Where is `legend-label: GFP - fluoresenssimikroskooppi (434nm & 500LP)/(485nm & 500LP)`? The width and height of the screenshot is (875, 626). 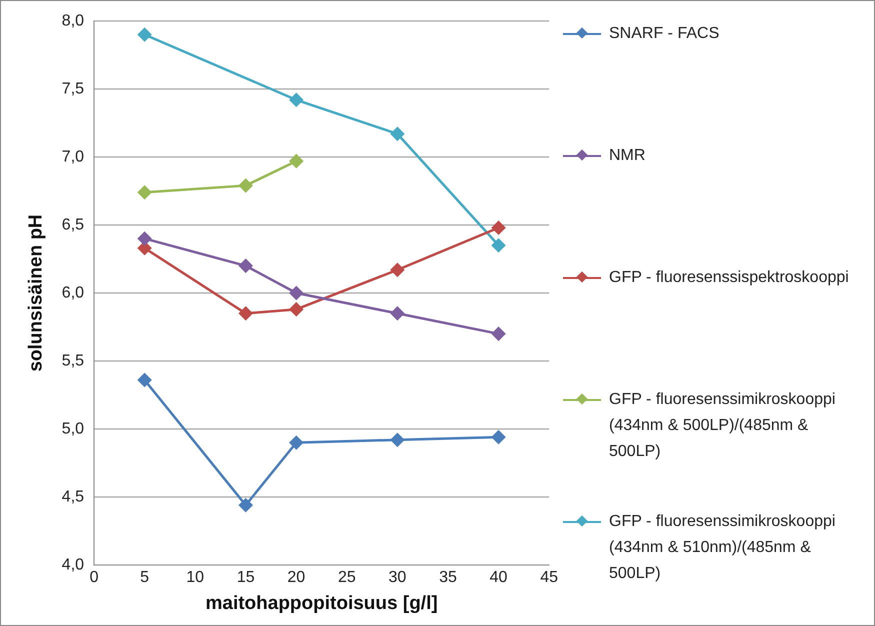 legend-label: GFP - fluoresenssimikroskooppi (434nm & 500LP)/(485nm & 500LP) is located at coordinates (722, 426).